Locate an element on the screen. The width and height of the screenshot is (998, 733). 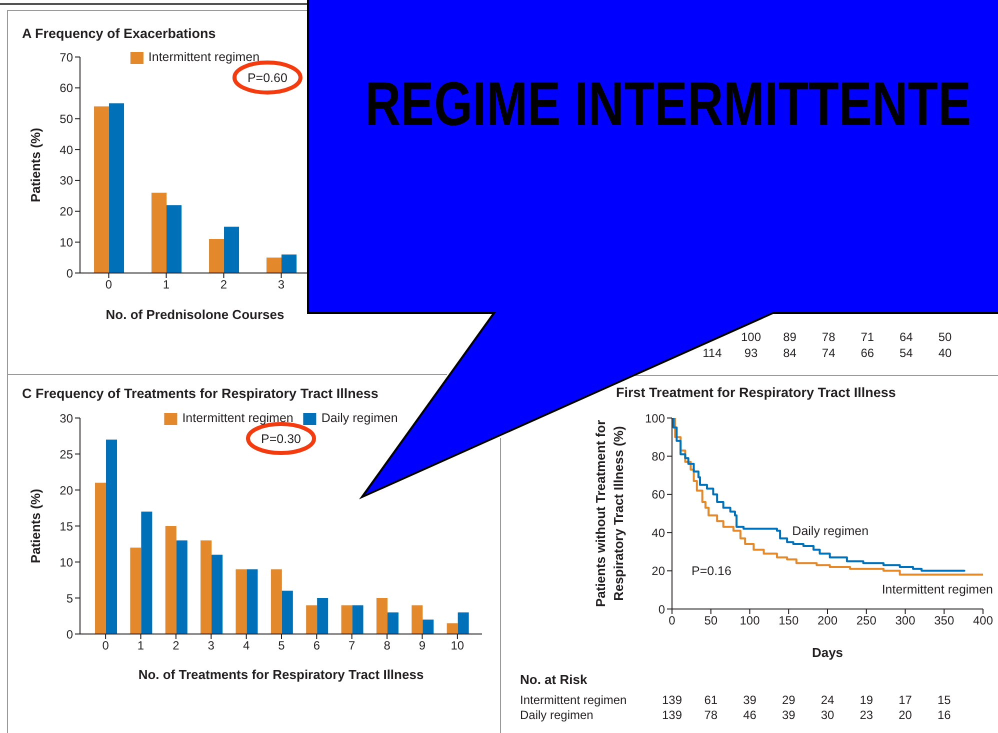
annotation: P=0.16 is located at coordinates (712, 571).